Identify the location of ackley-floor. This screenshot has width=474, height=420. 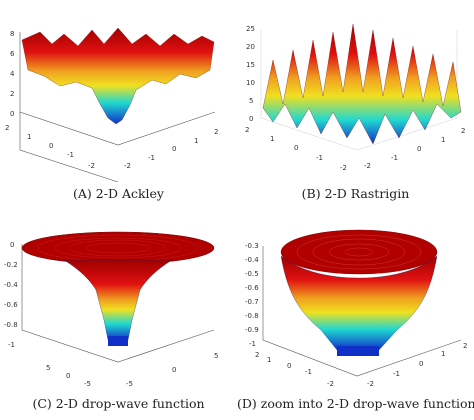
(69, 147).